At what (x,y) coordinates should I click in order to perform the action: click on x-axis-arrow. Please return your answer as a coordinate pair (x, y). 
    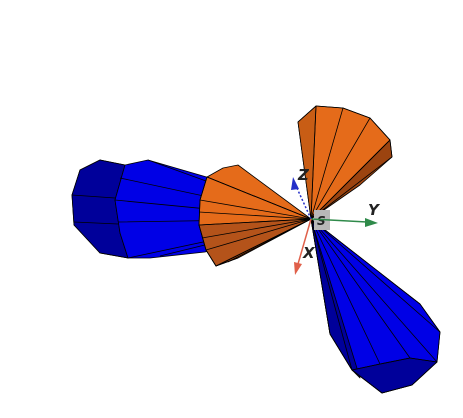
    Looking at the image, I should click on (303, 246).